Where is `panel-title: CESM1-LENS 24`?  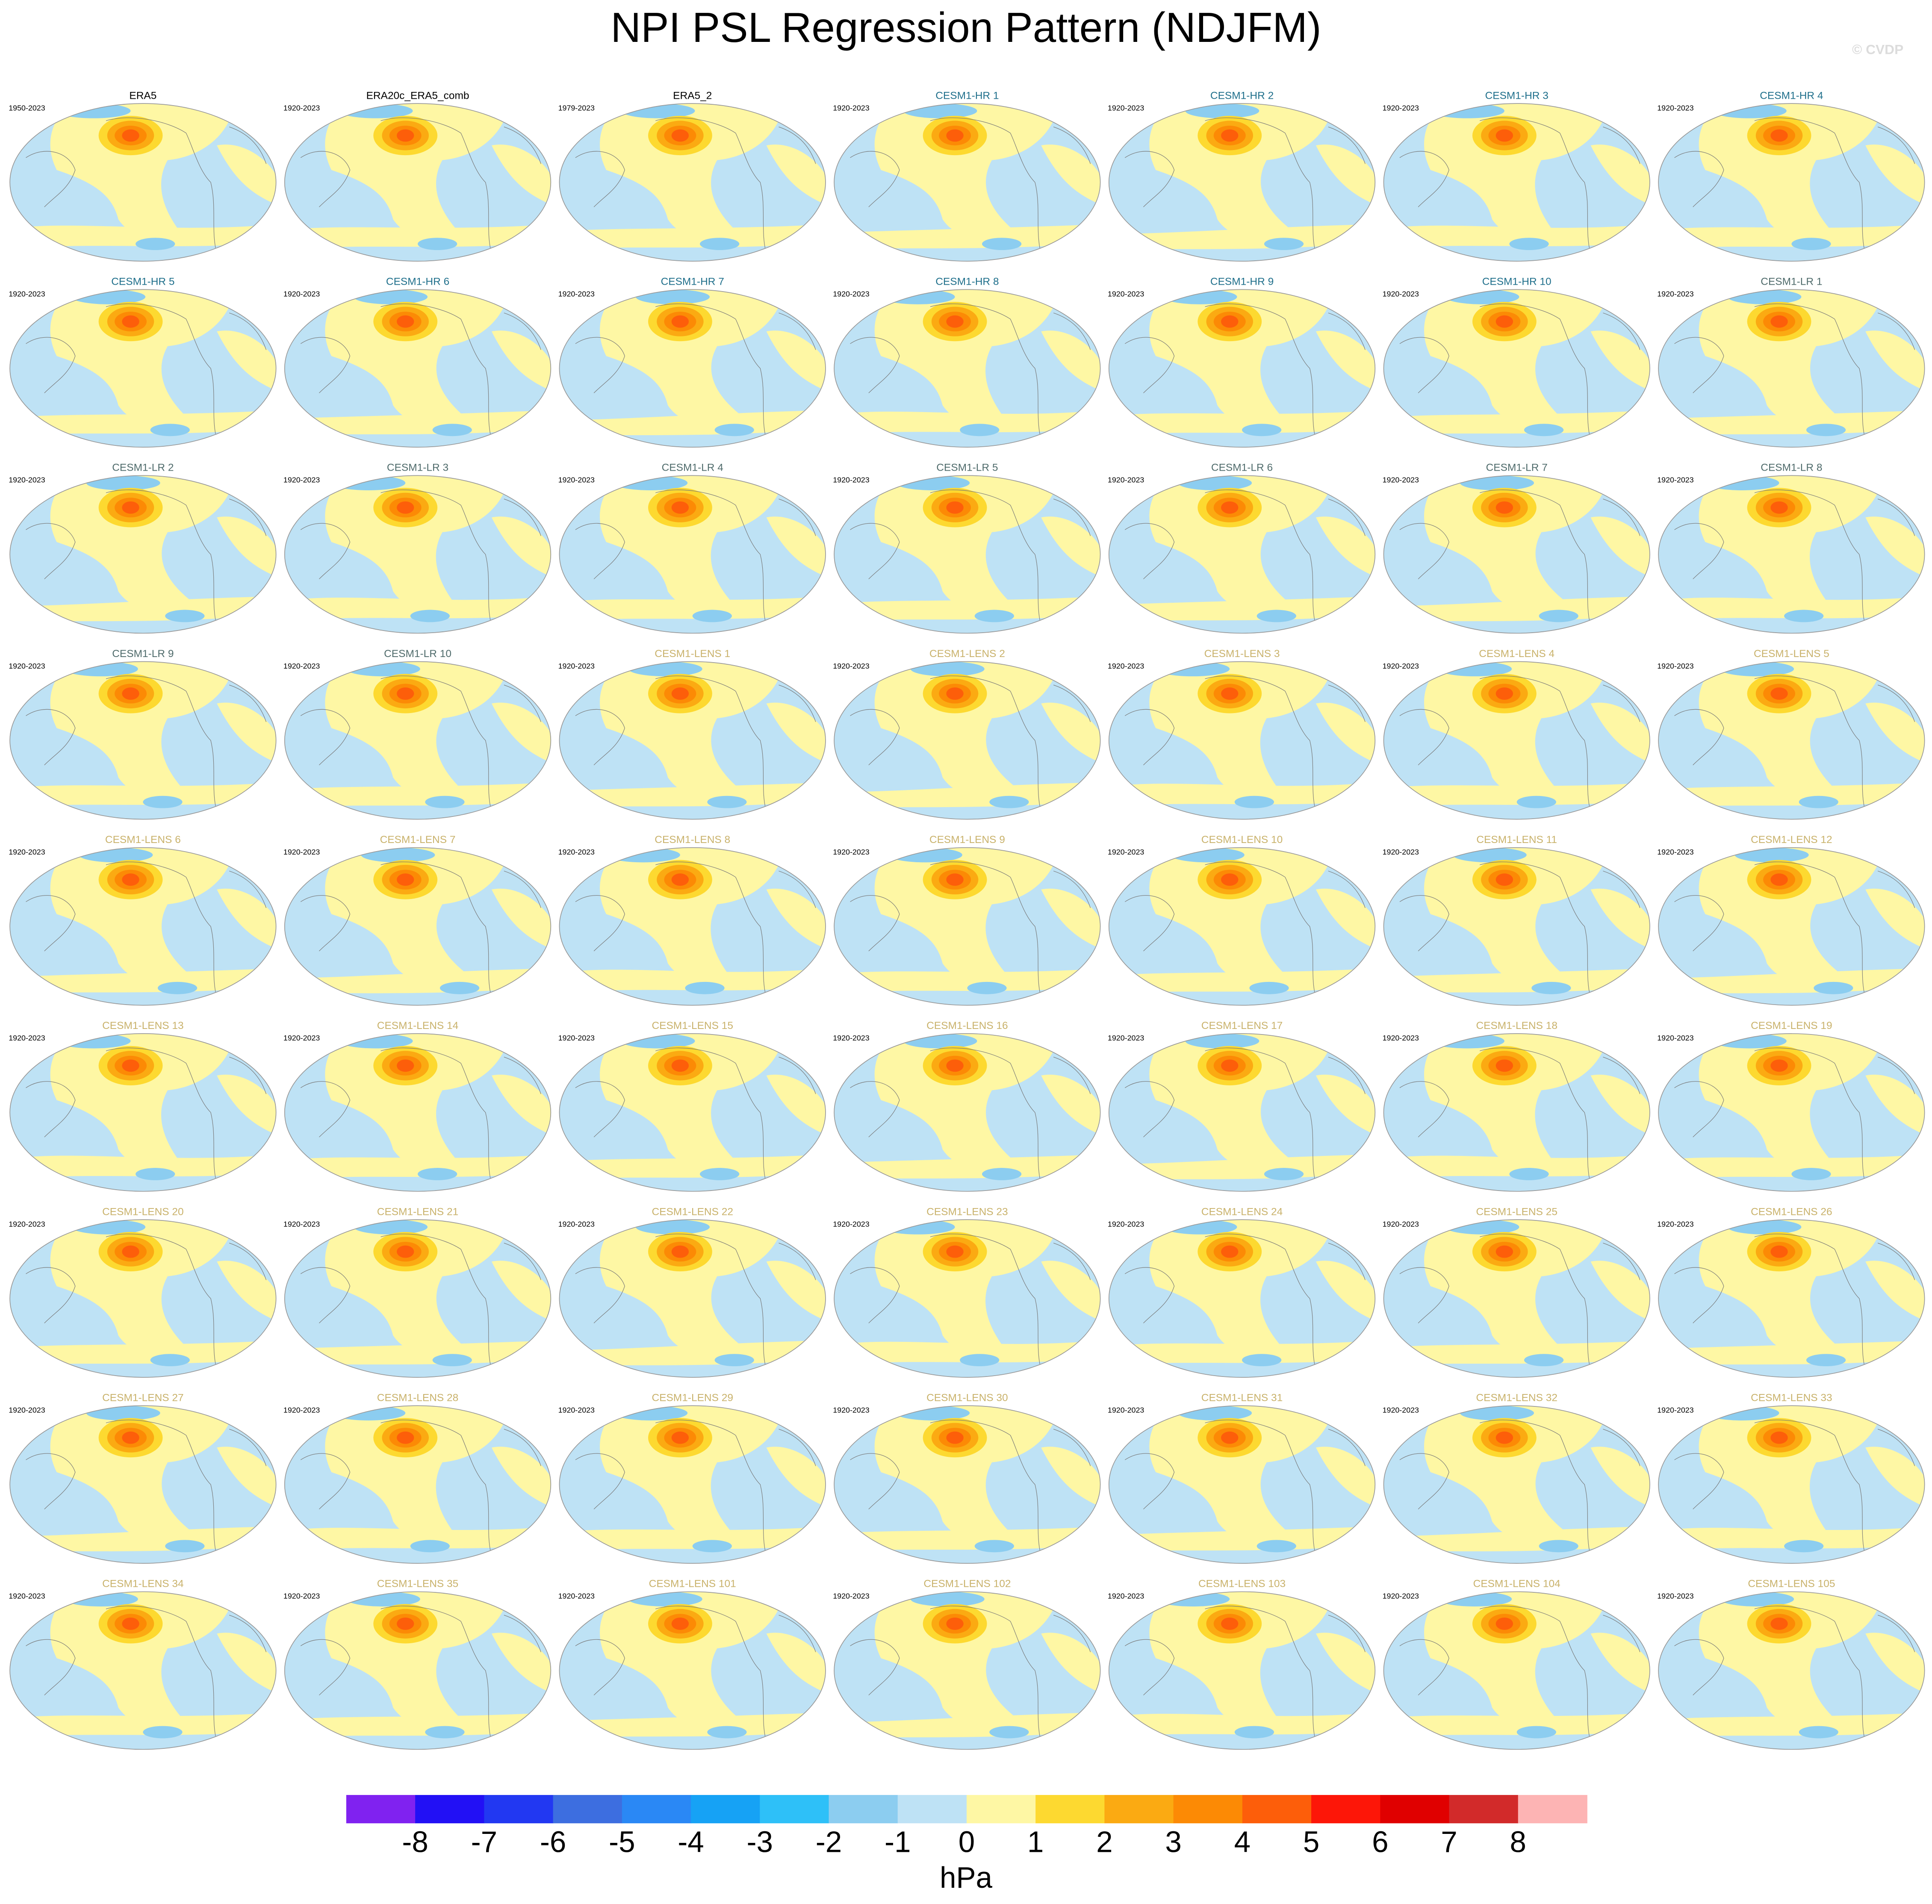
panel-title: CESM1-LENS 24 is located at coordinates (1242, 1211).